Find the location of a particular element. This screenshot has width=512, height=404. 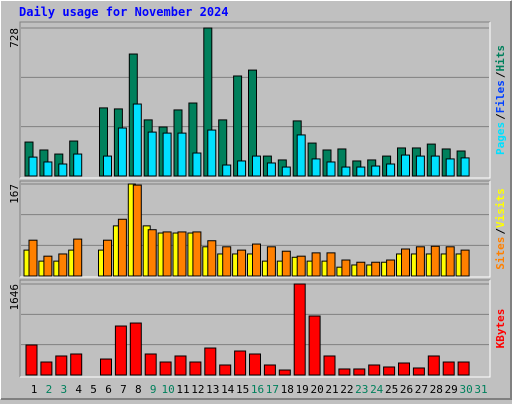

legend: Pages/Files/Hits is located at coordinates (500, 100).